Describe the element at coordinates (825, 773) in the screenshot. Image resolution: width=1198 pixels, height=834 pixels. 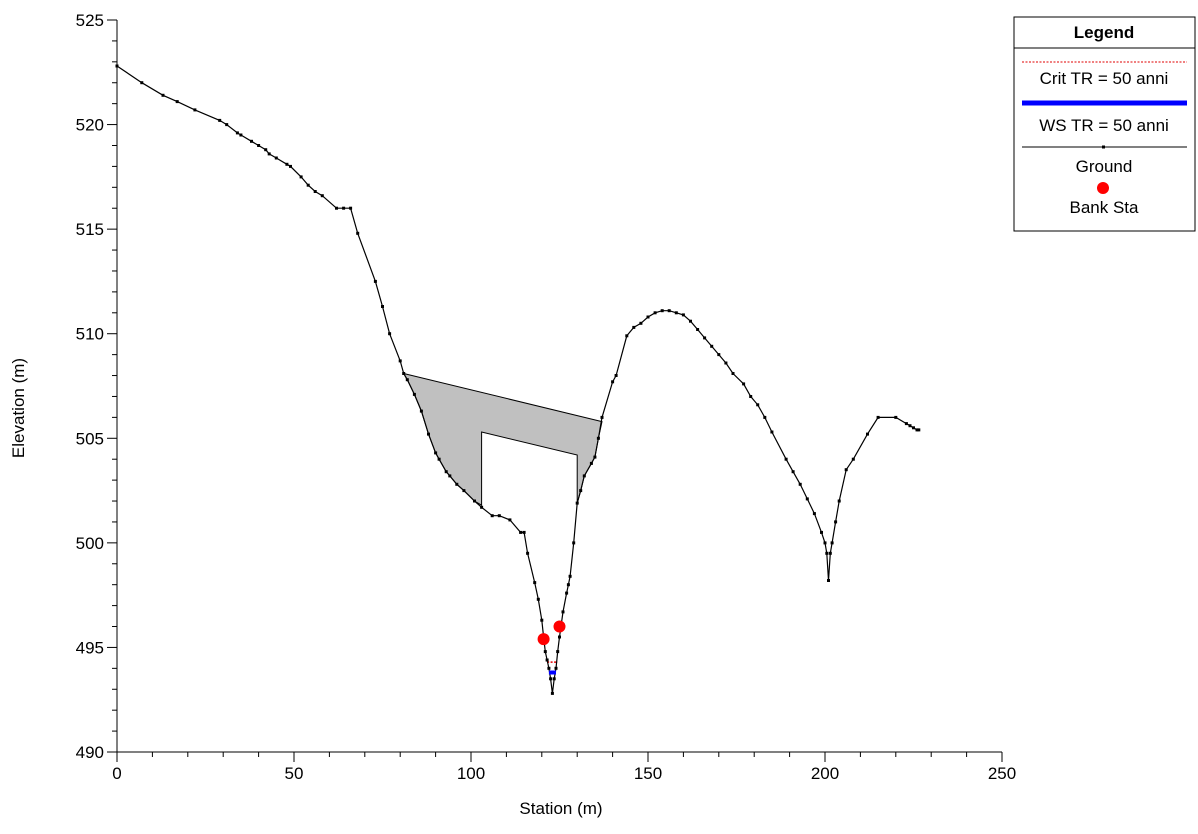
I see `x-tick-label: 200` at that location.